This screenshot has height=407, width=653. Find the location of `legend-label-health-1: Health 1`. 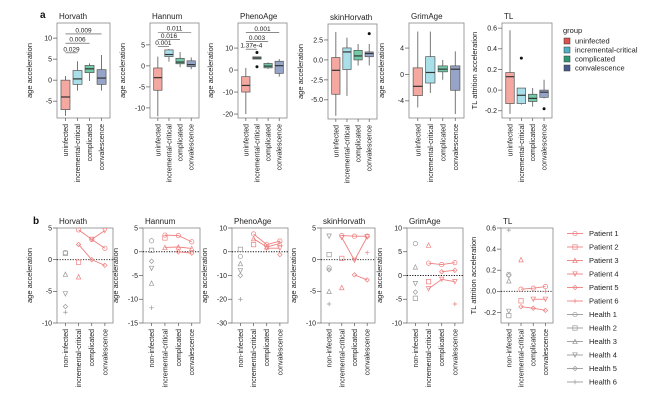

legend-label-health-1: Health 1 is located at coordinates (603, 314).